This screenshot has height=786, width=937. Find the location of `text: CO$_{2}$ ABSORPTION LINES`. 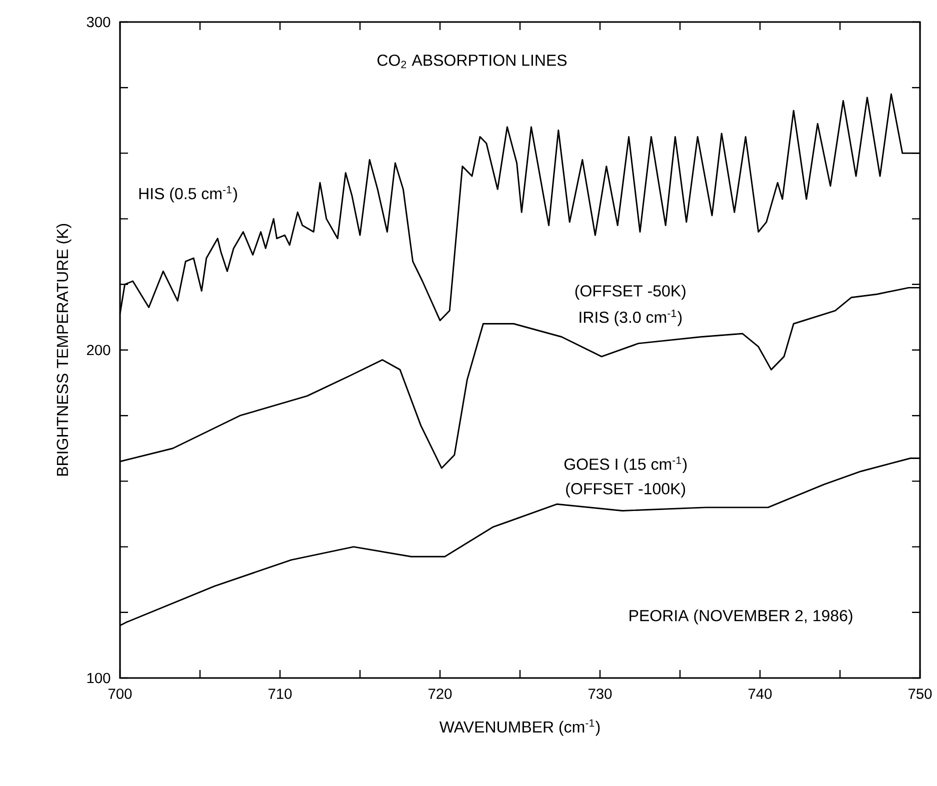

text: CO$_{2}$ ABSORPTION LINES is located at coordinates (472, 61).